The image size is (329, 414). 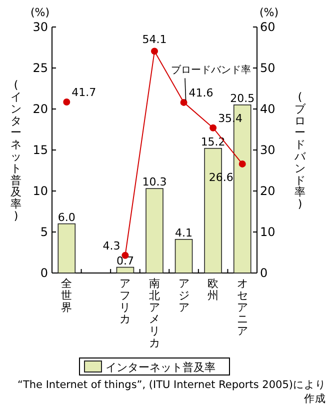 I want to click on y-tick-label: 5, so click(x=44, y=232).